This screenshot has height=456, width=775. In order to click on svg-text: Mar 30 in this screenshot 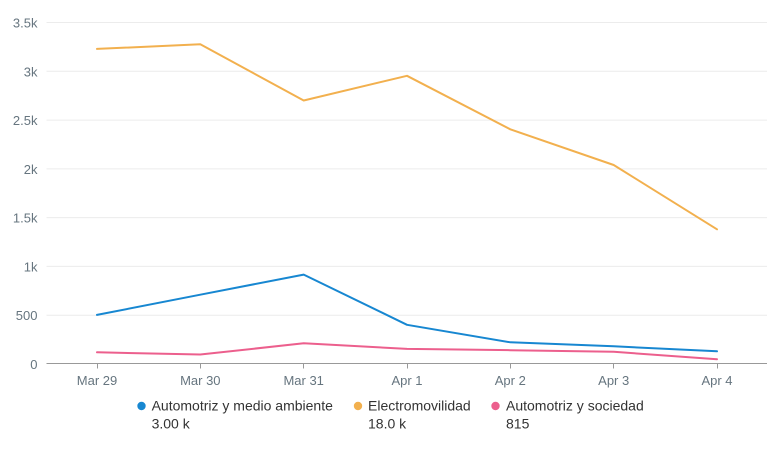, I will do `click(200, 380)`.